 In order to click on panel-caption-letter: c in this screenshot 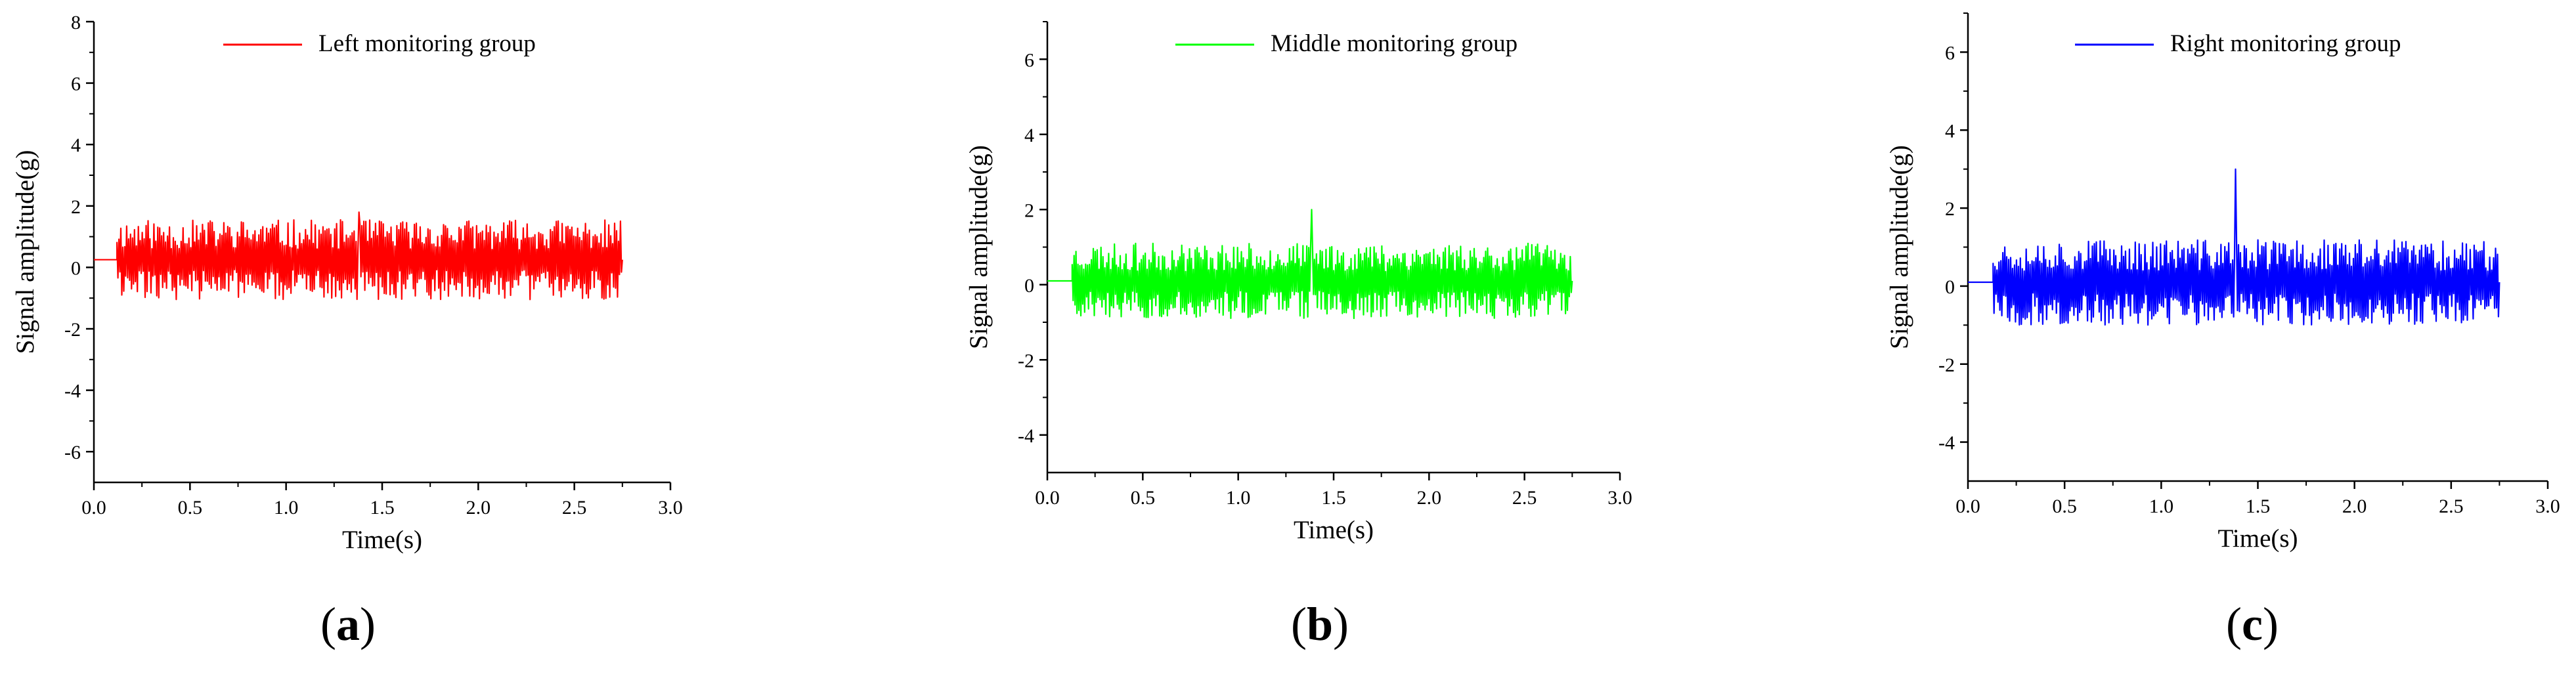, I will do `click(2252, 624)`.